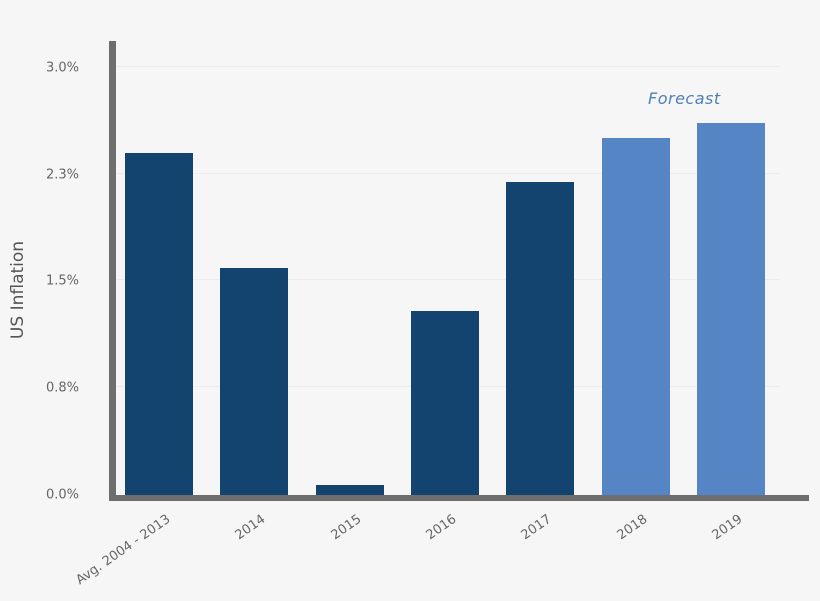 Image resolution: width=820 pixels, height=601 pixels. I want to click on y-tick-label: 1.5%, so click(62, 281).